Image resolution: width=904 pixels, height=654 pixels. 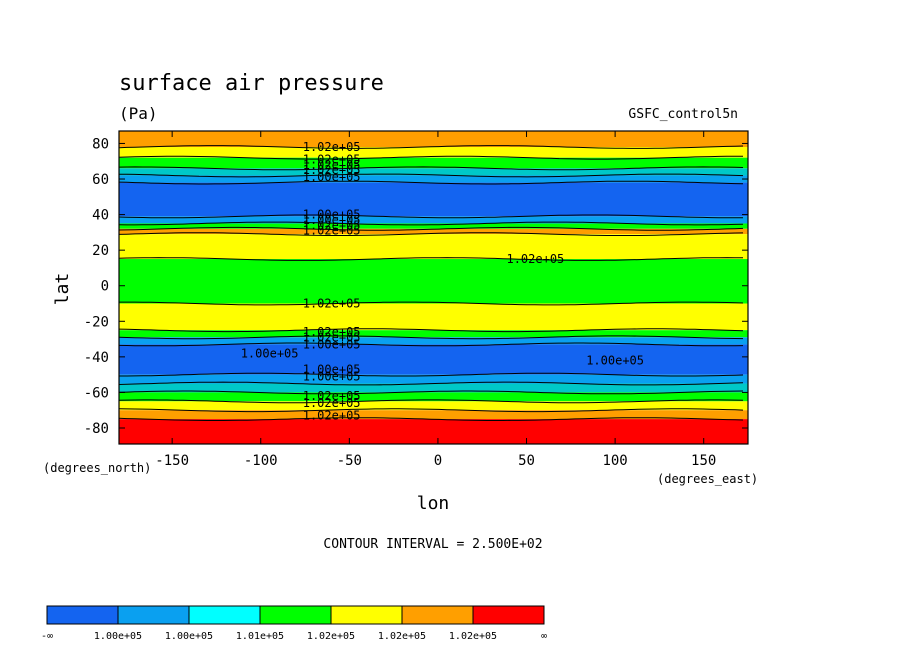 What do you see at coordinates (138, 113) in the screenshot?
I see `chart-units: (Pa)` at bounding box center [138, 113].